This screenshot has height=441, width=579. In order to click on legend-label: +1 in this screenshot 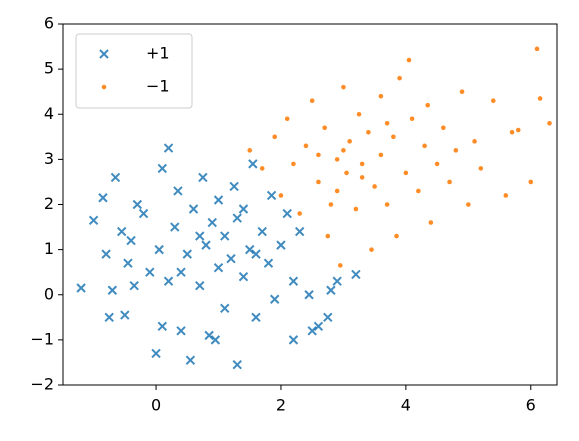, I will do `click(158, 53)`.